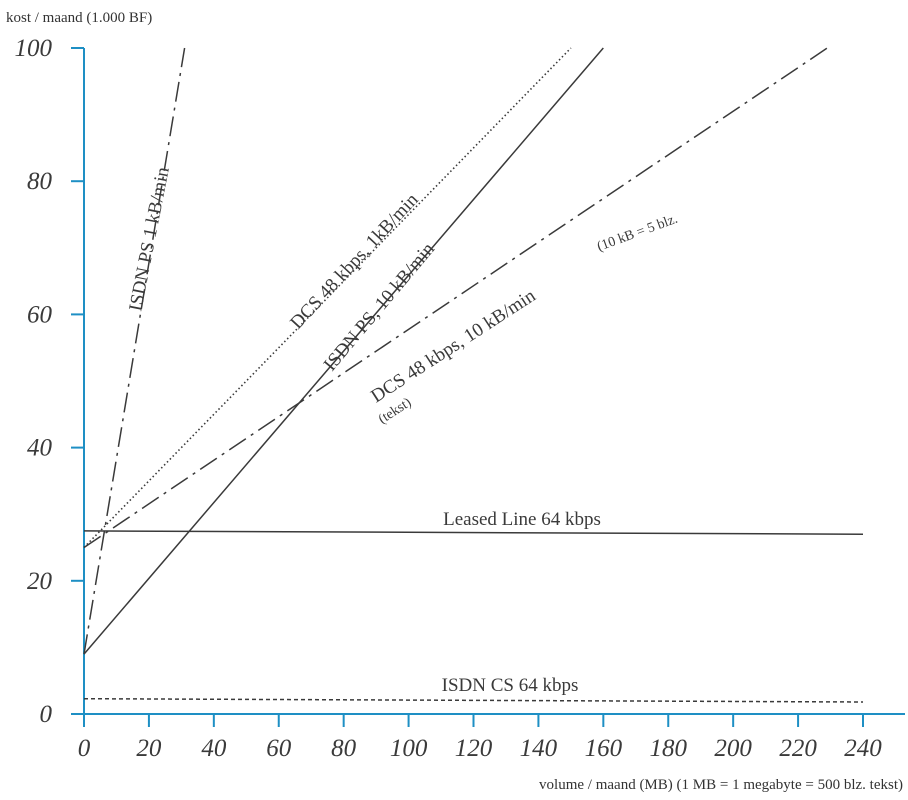 This screenshot has height=800, width=908. Describe the element at coordinates (510, 685) in the screenshot. I see `label-isdn-cs: ISDN CS 64 kbps` at that location.